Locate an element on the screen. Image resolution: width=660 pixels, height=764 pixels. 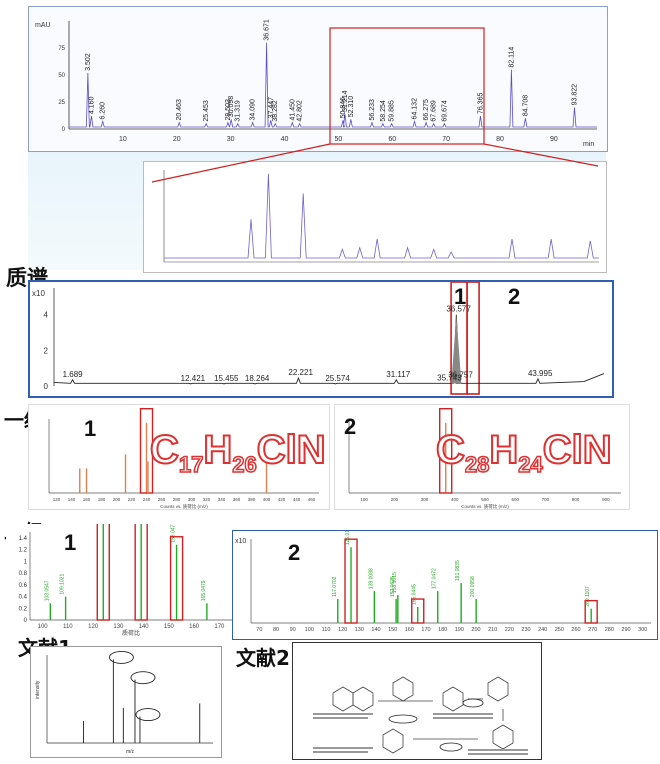
formula-1-c-count: 17 is located at coordinates (191, 464).